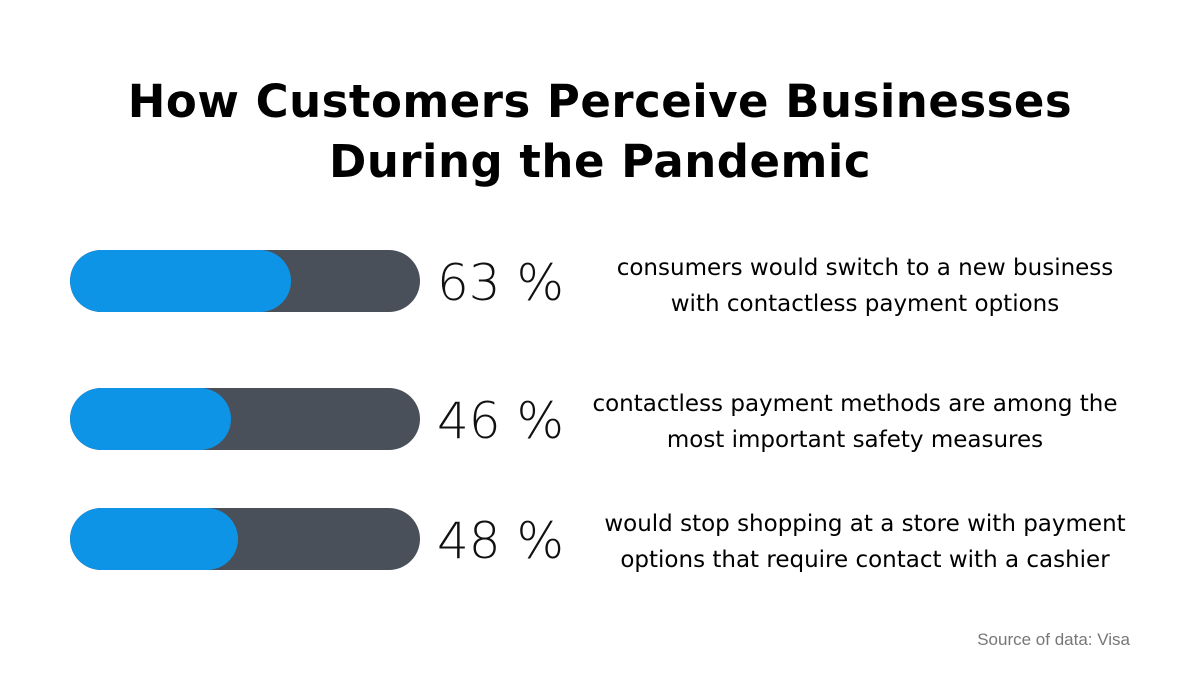 This screenshot has height=700, width=1200. What do you see at coordinates (1053, 639) in the screenshot?
I see `source-note: Source of data: Visa` at bounding box center [1053, 639].